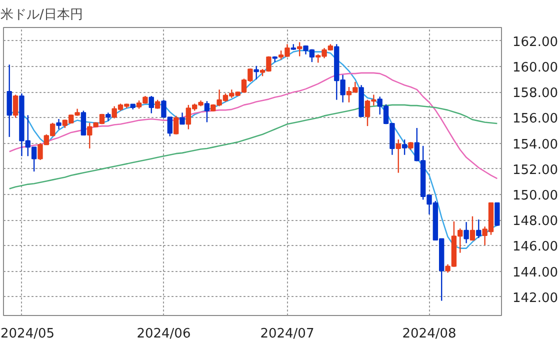  What do you see at coordinates (535, 298) in the screenshot?
I see `y-tick-label: 142.00` at bounding box center [535, 298].